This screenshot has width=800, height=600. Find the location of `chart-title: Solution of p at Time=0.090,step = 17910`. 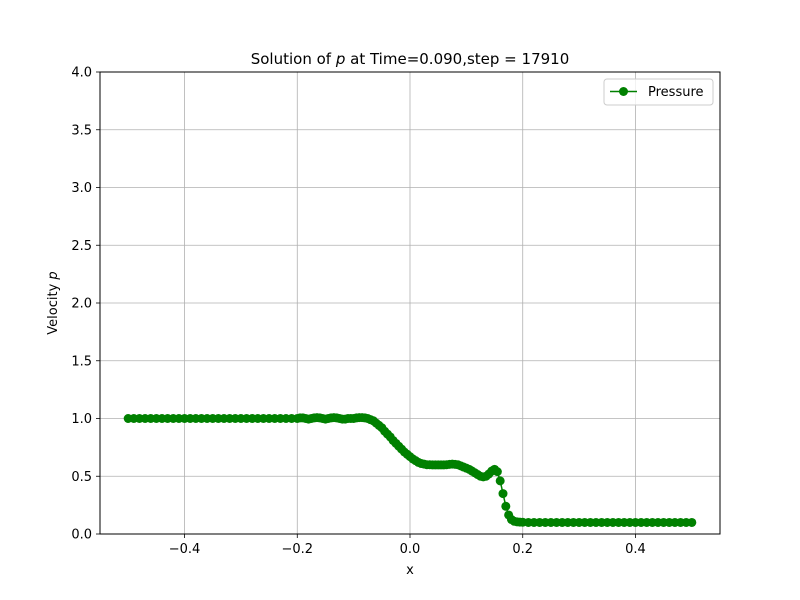

chart-title: Solution of p at Time=0.090,step = 17910 is located at coordinates (410, 59).